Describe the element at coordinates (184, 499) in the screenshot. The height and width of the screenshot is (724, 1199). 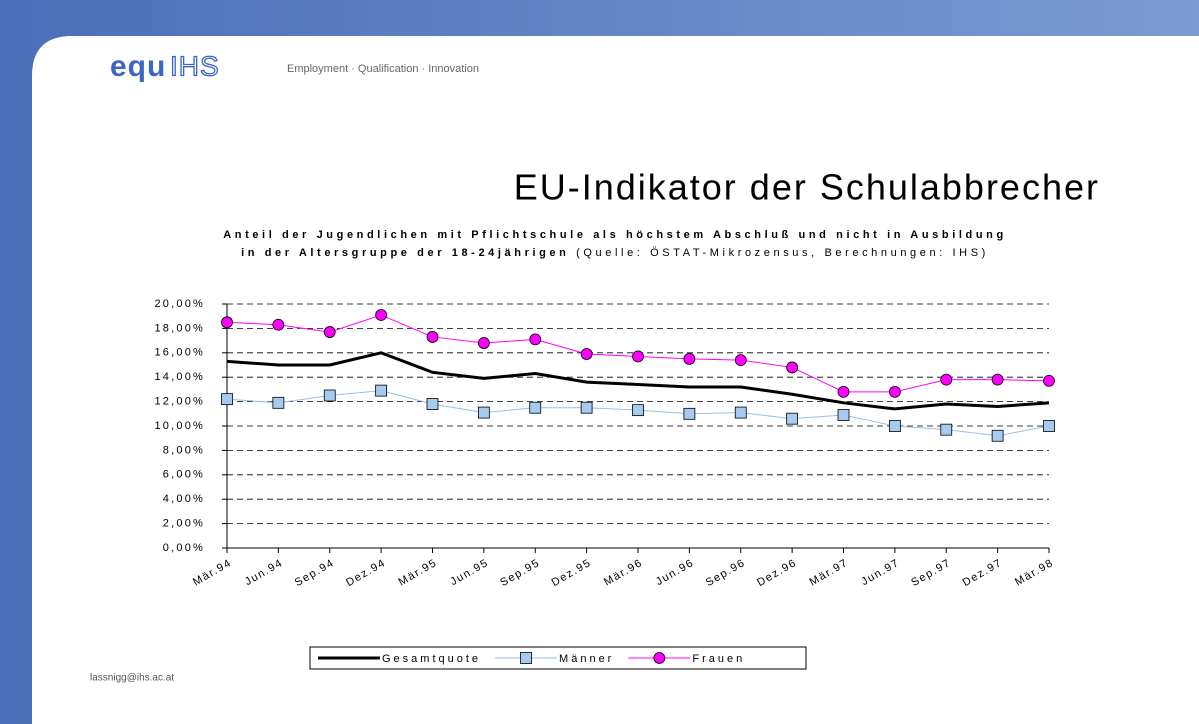
I see `y-tick-label: 4,00%` at that location.